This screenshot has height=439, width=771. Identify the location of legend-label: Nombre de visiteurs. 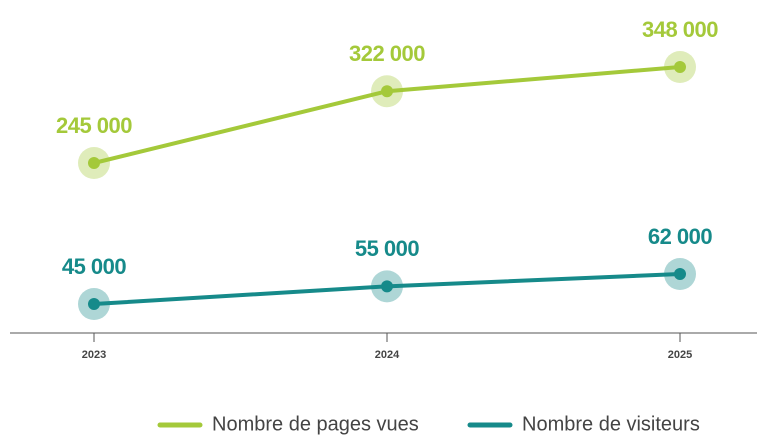
(611, 424).